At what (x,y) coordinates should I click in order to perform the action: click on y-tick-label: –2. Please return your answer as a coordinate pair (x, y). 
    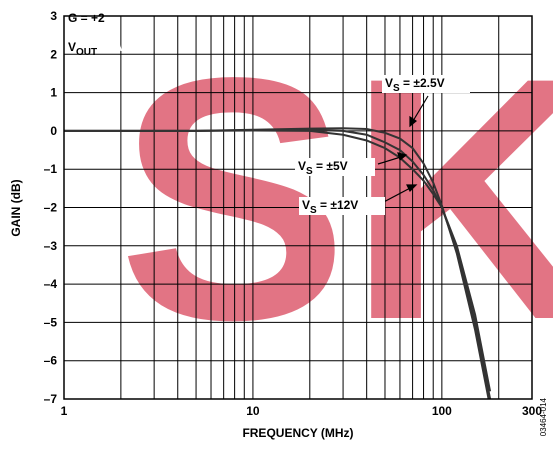
    Looking at the image, I should click on (51, 208).